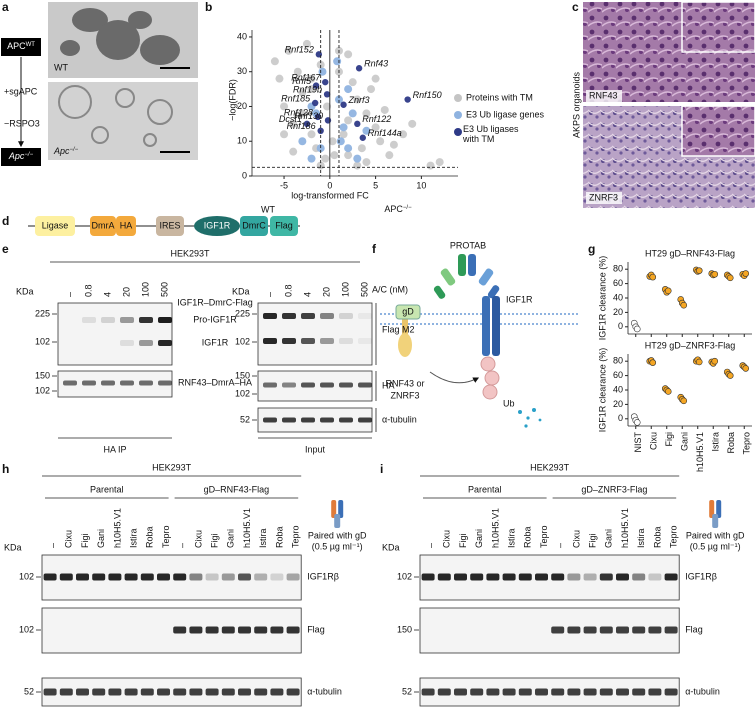 Image resolution: width=756 pixels, height=720 pixels. Describe the element at coordinates (306, 78) in the screenshot. I see `point-label: Rnf167` at that location.